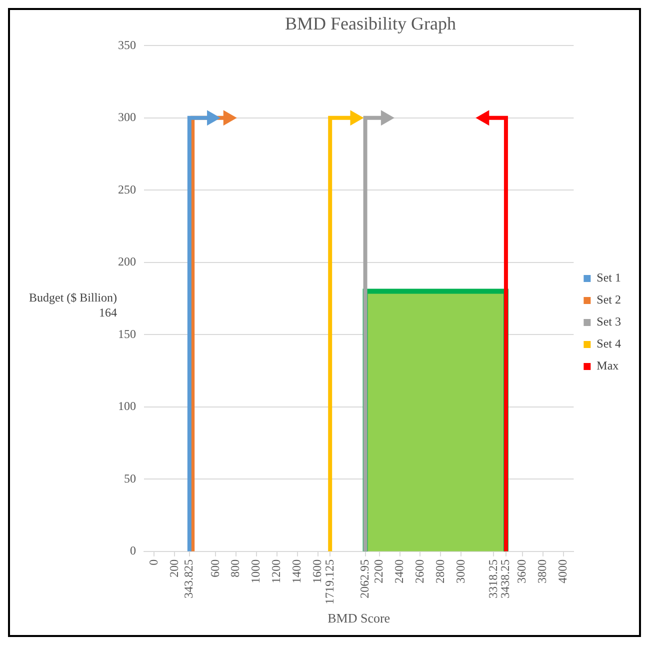 The height and width of the screenshot is (645, 649). What do you see at coordinates (127, 45) in the screenshot?
I see `y-tick-label: 350` at bounding box center [127, 45].